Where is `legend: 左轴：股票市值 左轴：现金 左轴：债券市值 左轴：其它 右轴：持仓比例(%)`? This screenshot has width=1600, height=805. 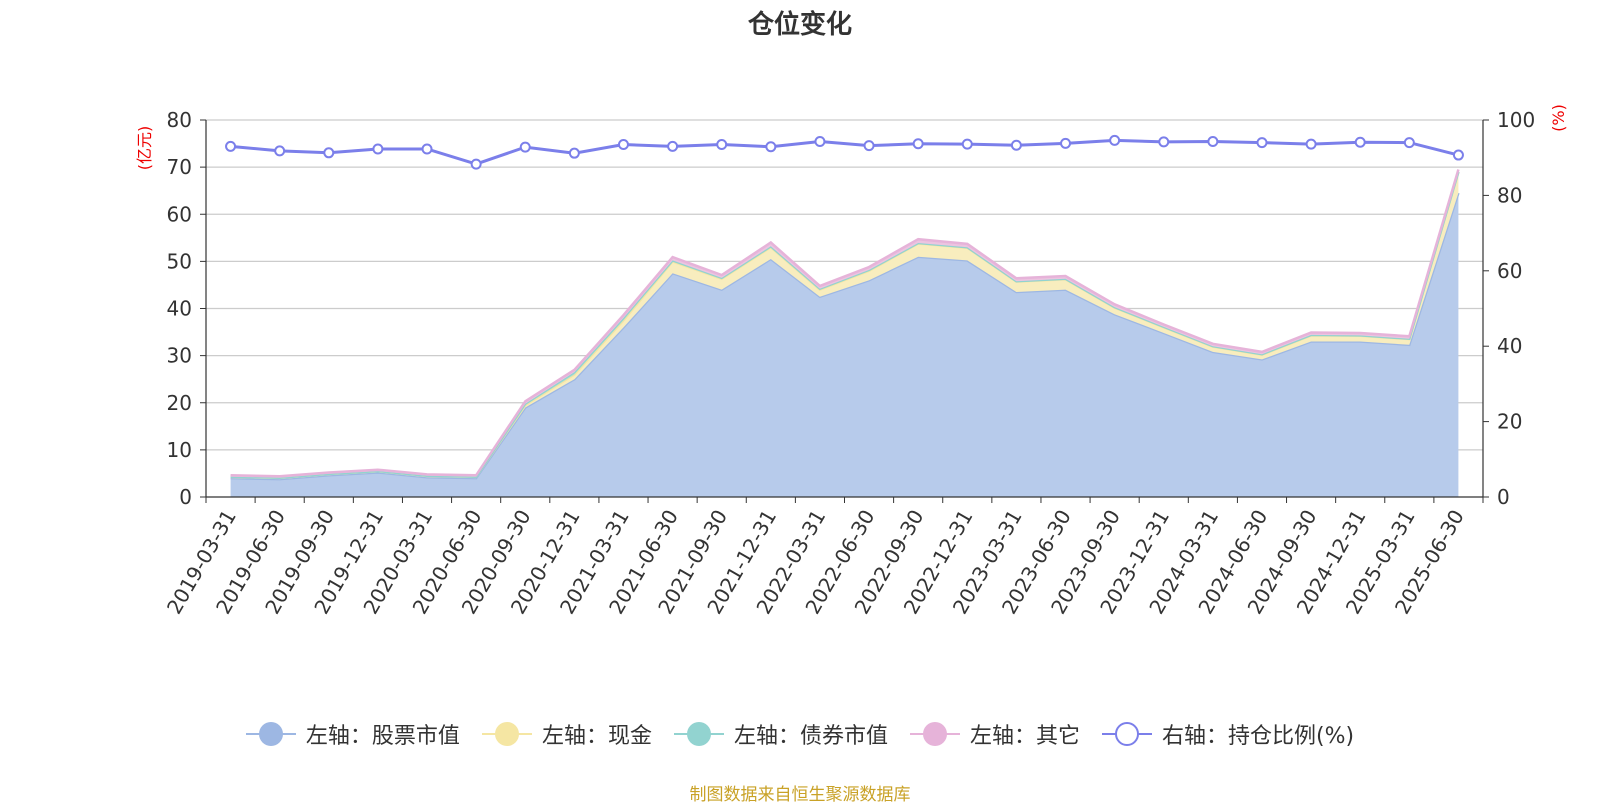 legend: 左轴：股票市值 左轴：现金 左轴：债券市值 左轴：其它 右轴：持仓比例(%) is located at coordinates (800, 734).